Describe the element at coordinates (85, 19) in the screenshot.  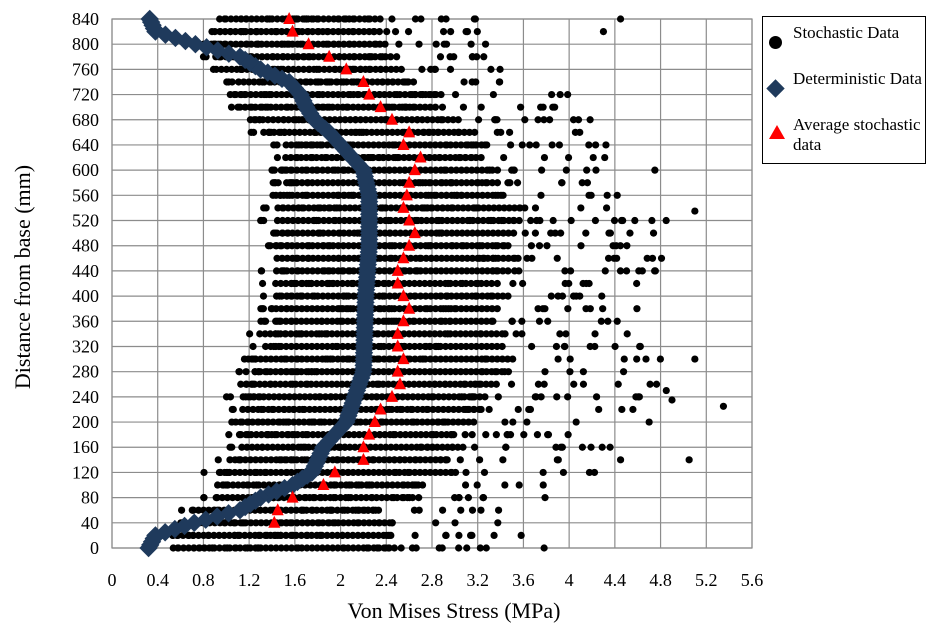
I see `y-tick-label: 840` at that location.